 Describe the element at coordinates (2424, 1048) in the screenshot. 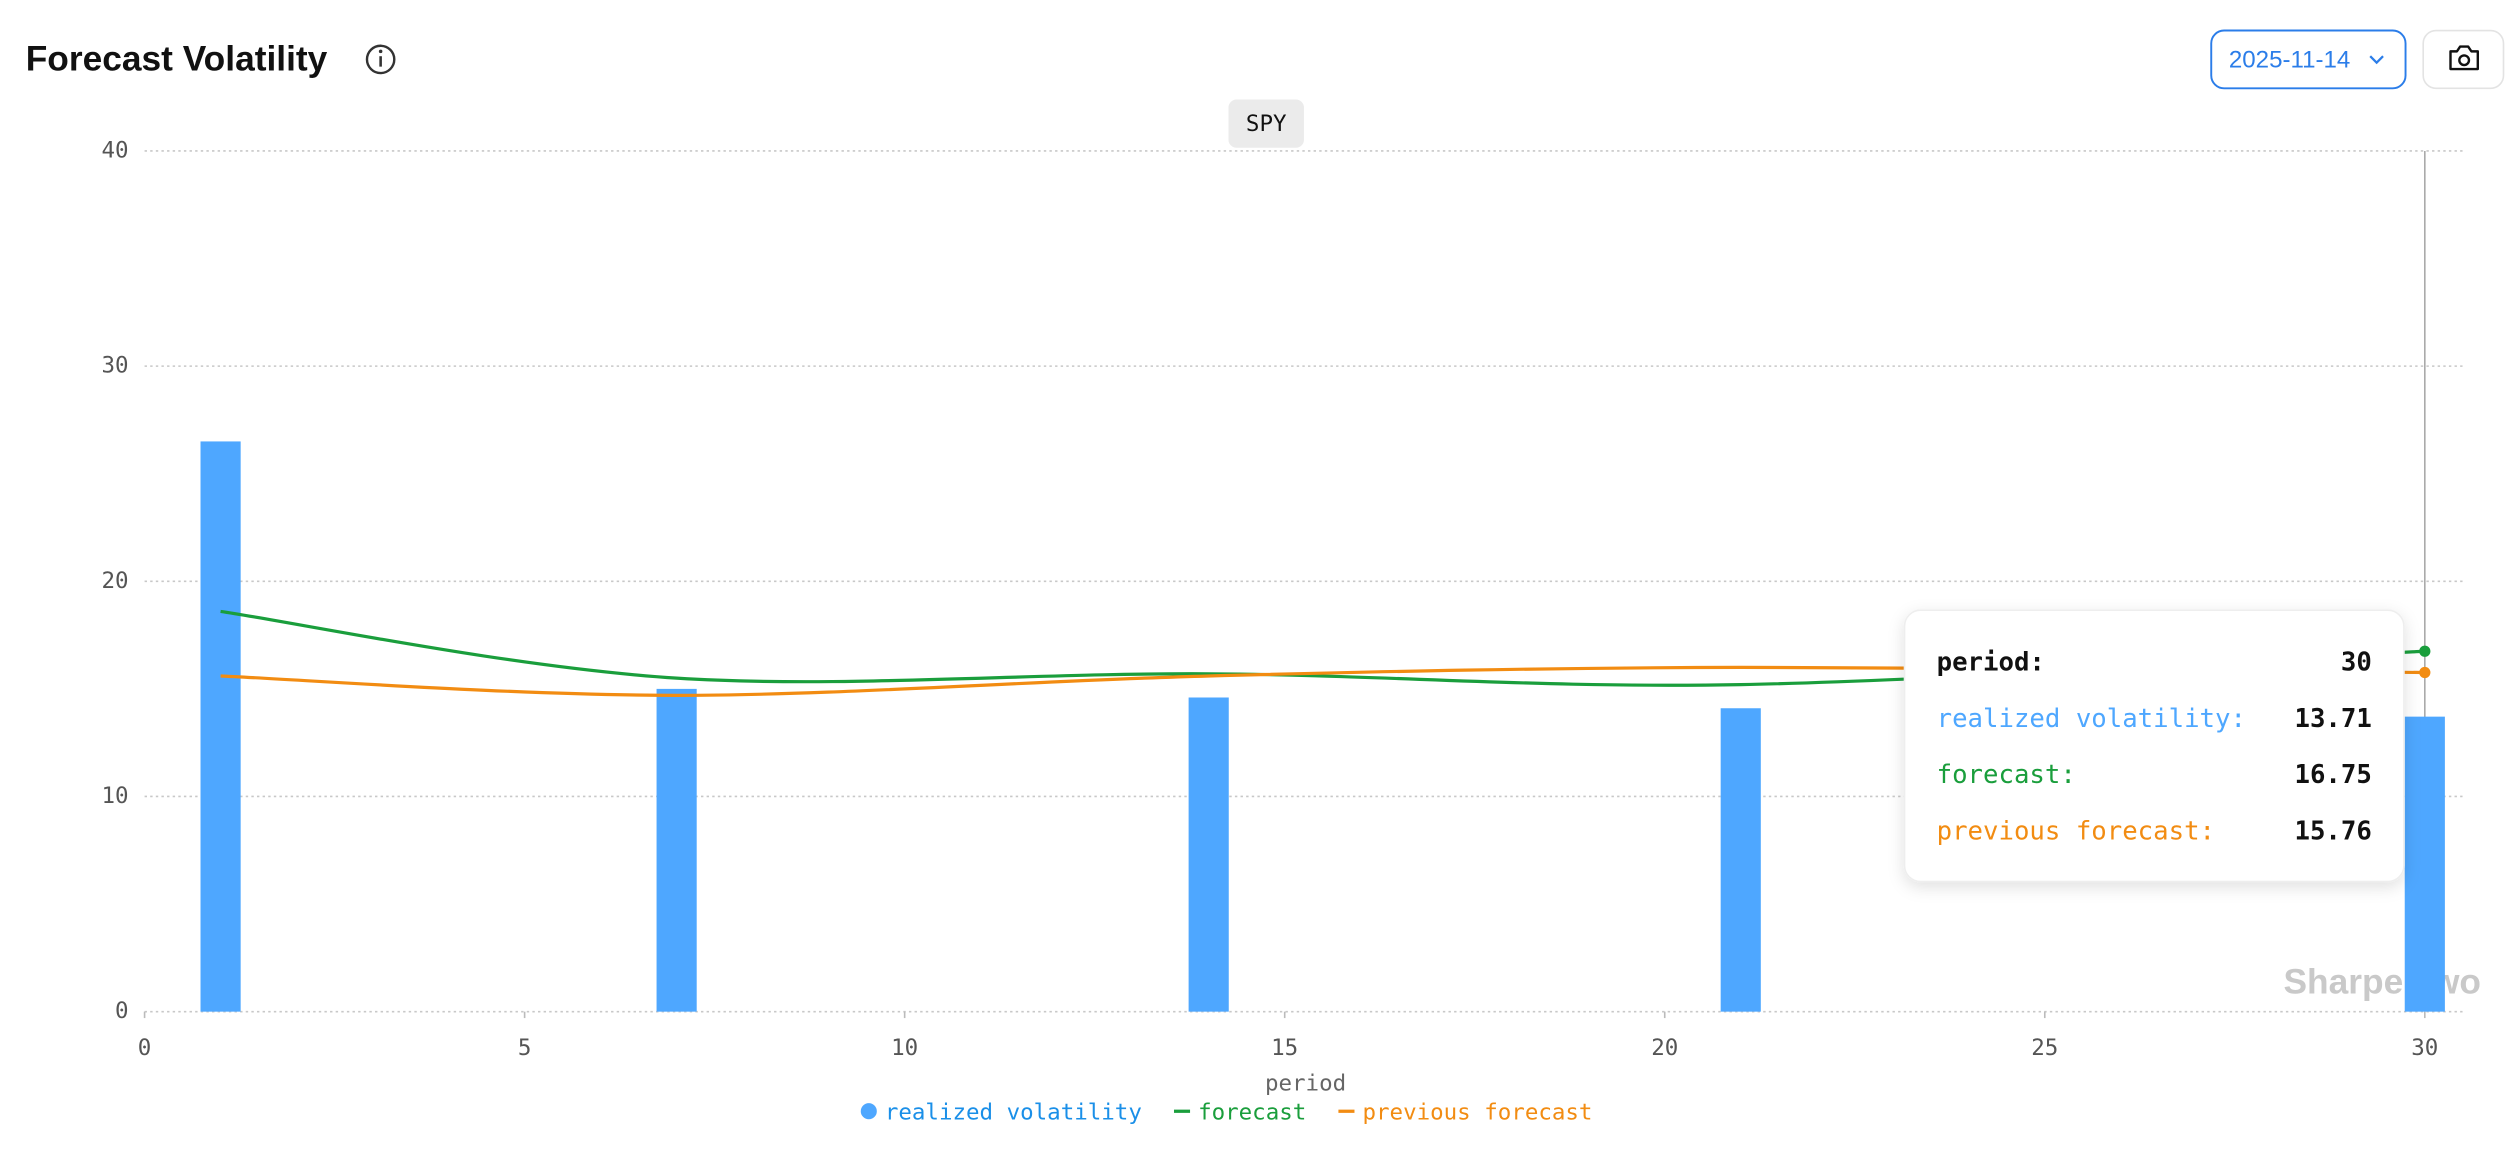

I see `x-tick-label: 30` at that location.